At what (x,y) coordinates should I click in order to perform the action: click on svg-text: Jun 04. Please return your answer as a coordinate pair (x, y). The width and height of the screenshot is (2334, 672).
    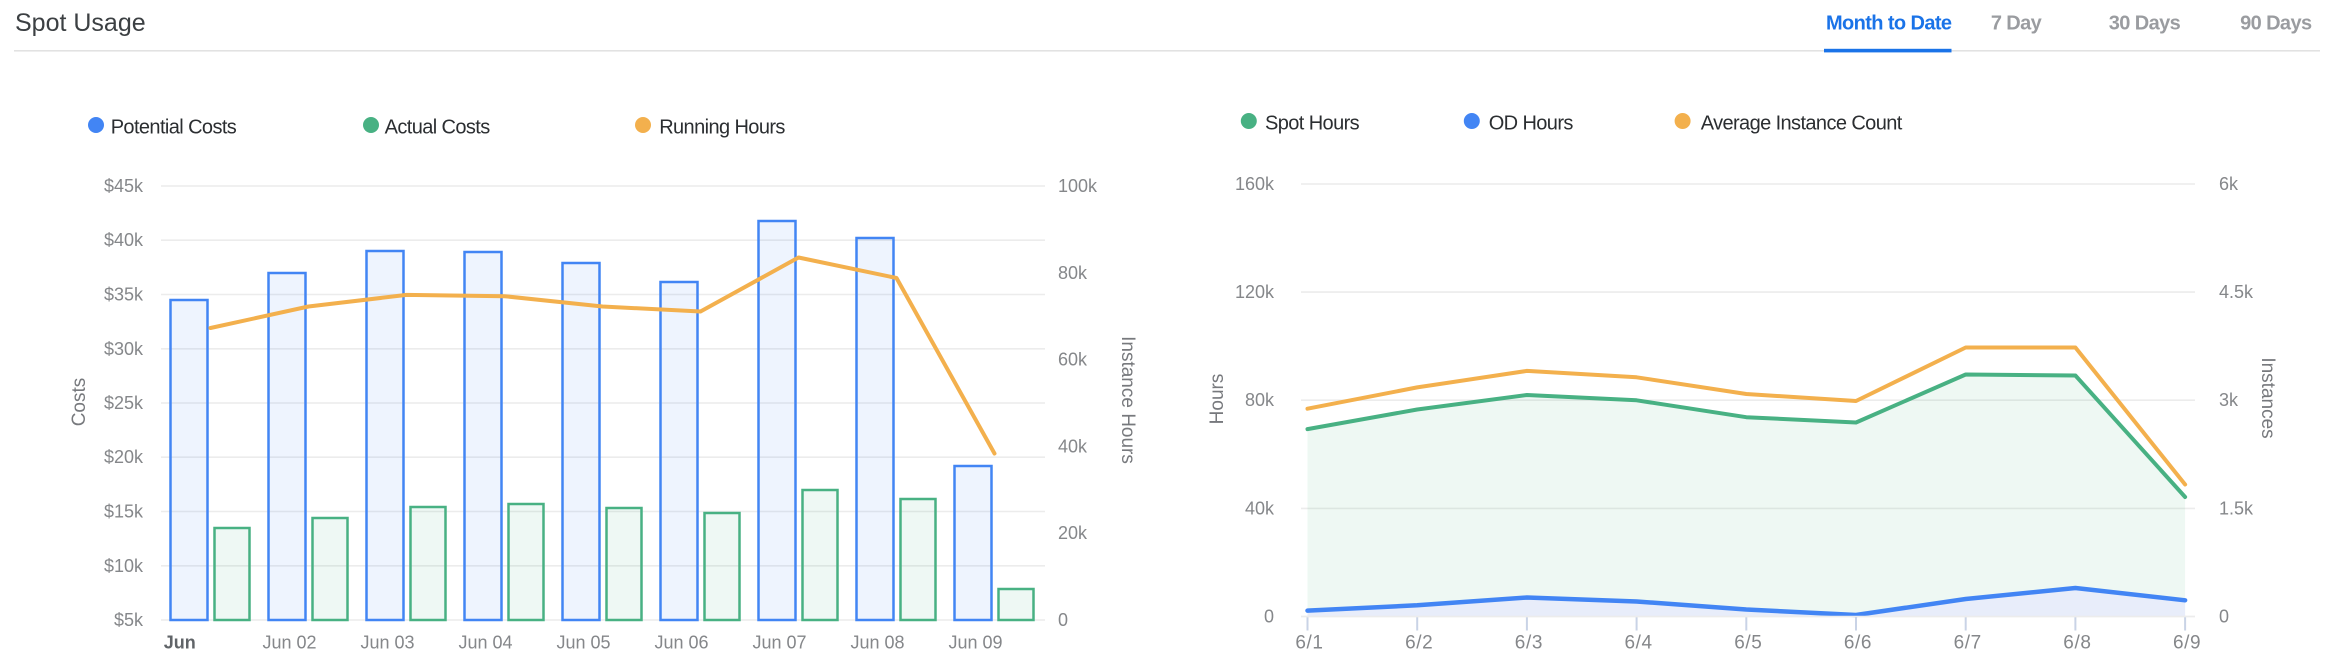
    Looking at the image, I should click on (485, 643).